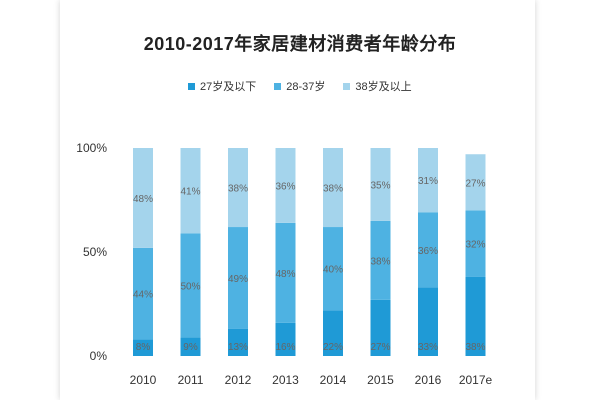 The image size is (600, 400). I want to click on data-label: 50%, so click(190, 286).